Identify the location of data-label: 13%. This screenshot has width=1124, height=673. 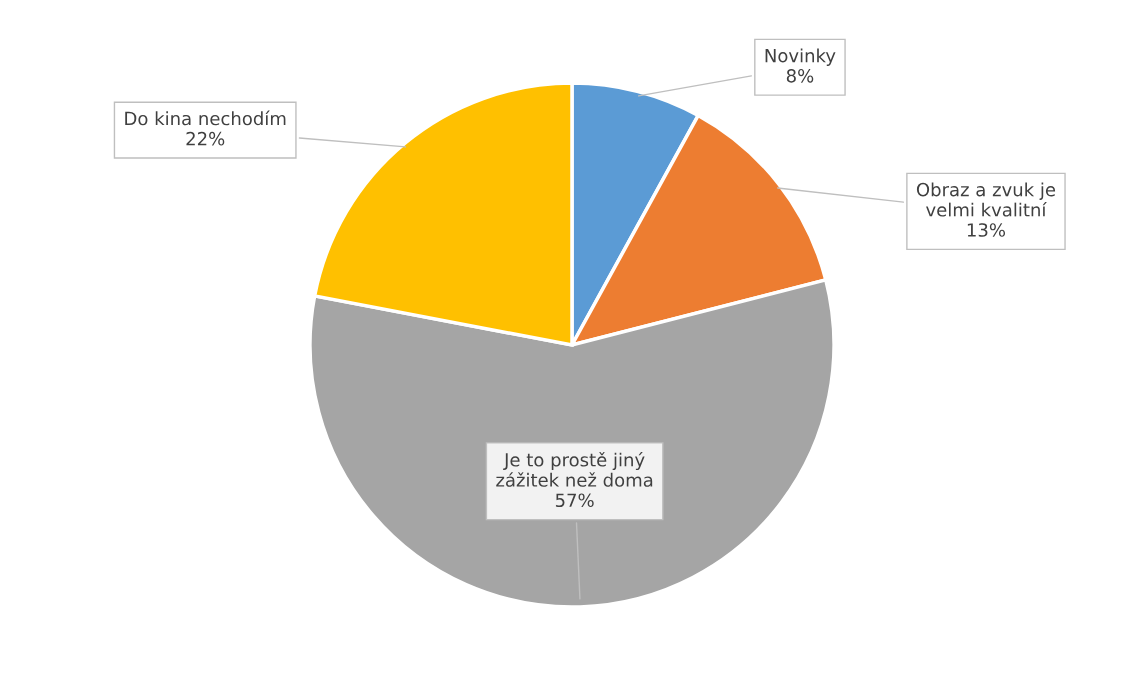
(986, 230).